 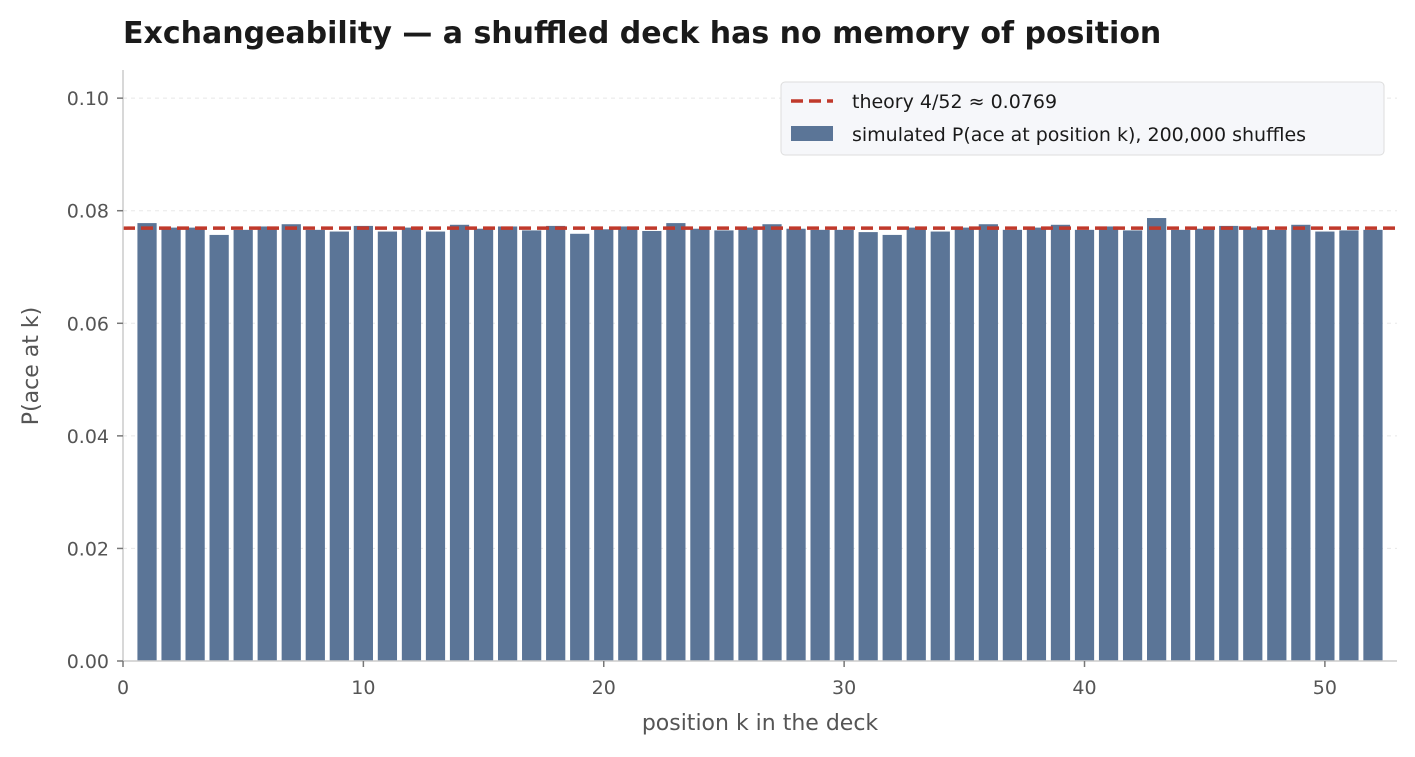 I want to click on x-tick-label: 20, so click(x=604, y=688).